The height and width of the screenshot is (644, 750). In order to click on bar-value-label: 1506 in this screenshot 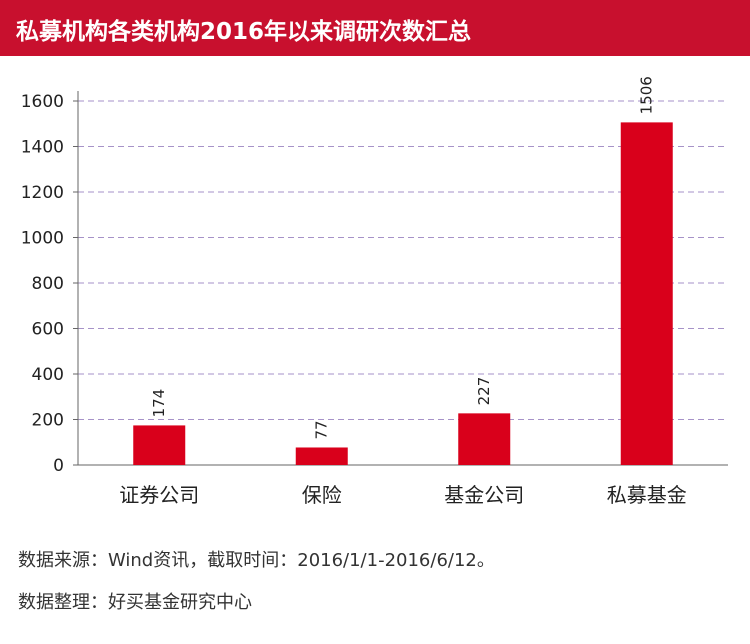, I will do `click(647, 95)`.